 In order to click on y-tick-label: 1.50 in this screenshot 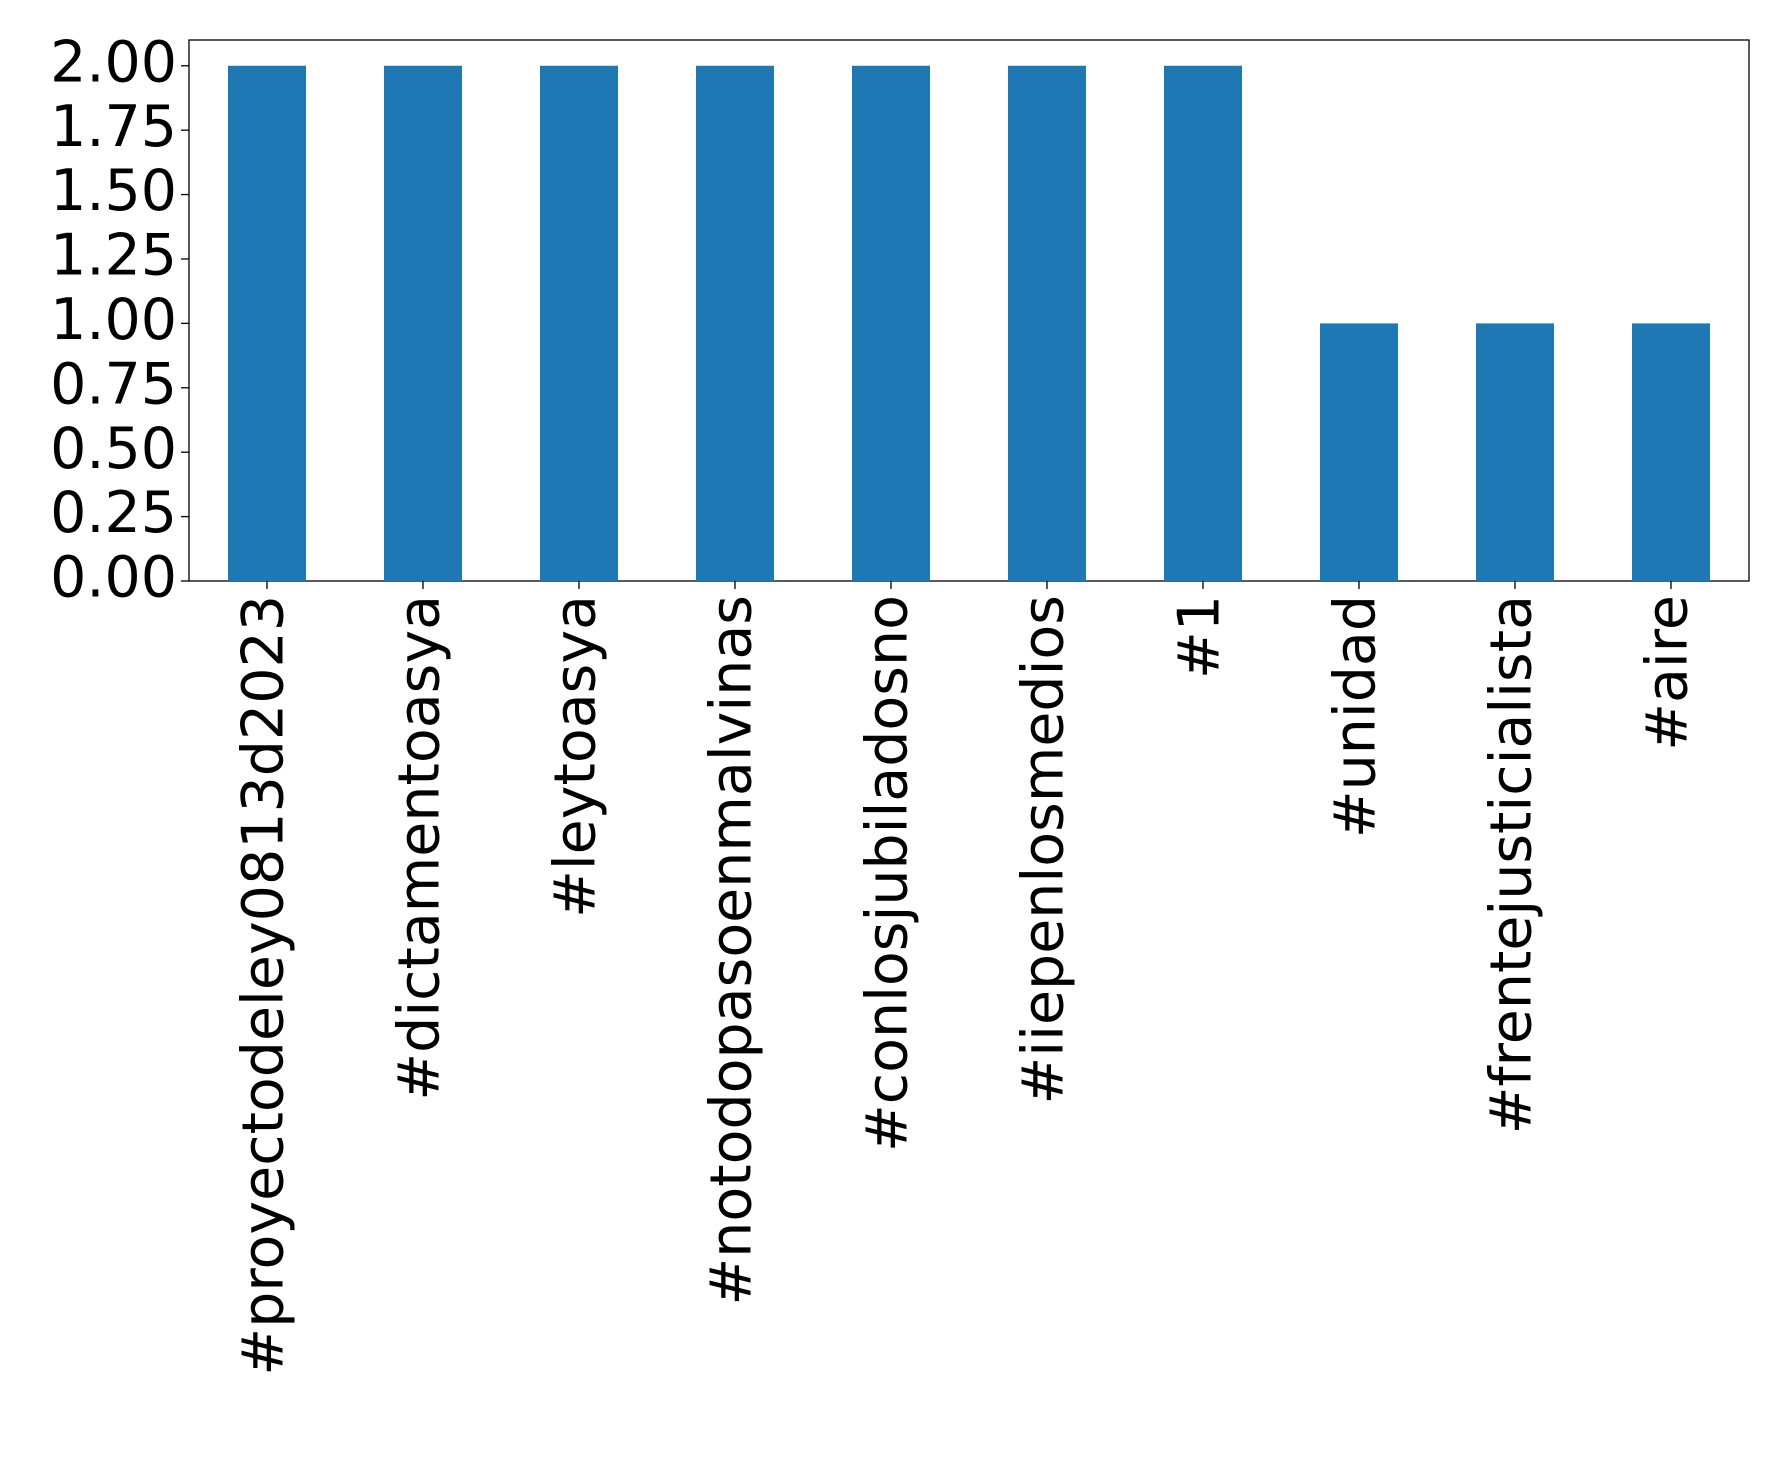, I will do `click(113, 191)`.